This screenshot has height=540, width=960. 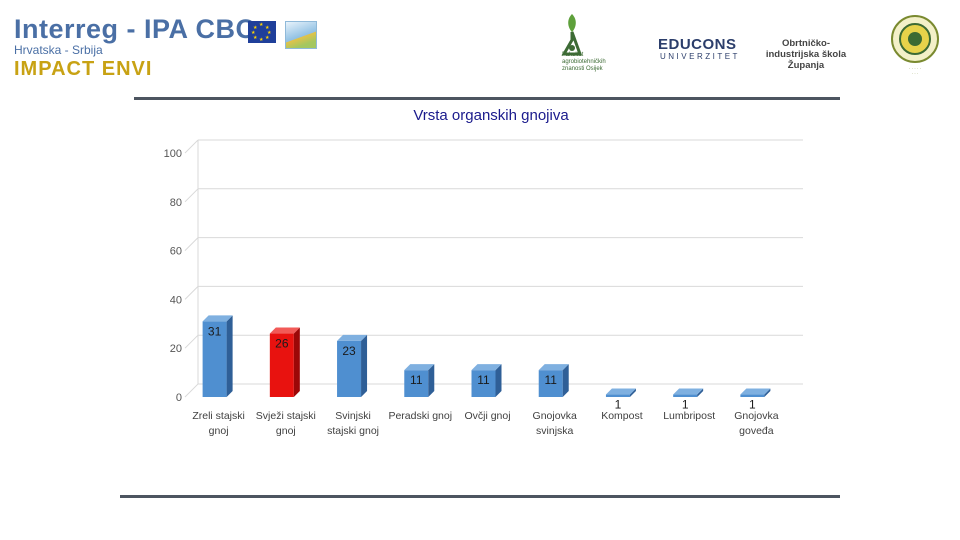 What do you see at coordinates (689, 416) in the screenshot?
I see `x-tick-label: Lumbripost` at bounding box center [689, 416].